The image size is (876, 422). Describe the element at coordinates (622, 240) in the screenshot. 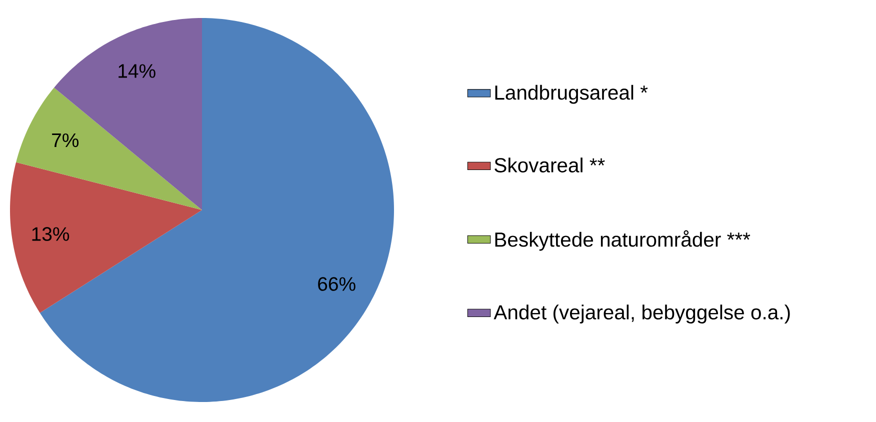

I see `legend-label: Beskyttede naturområder ***` at that location.